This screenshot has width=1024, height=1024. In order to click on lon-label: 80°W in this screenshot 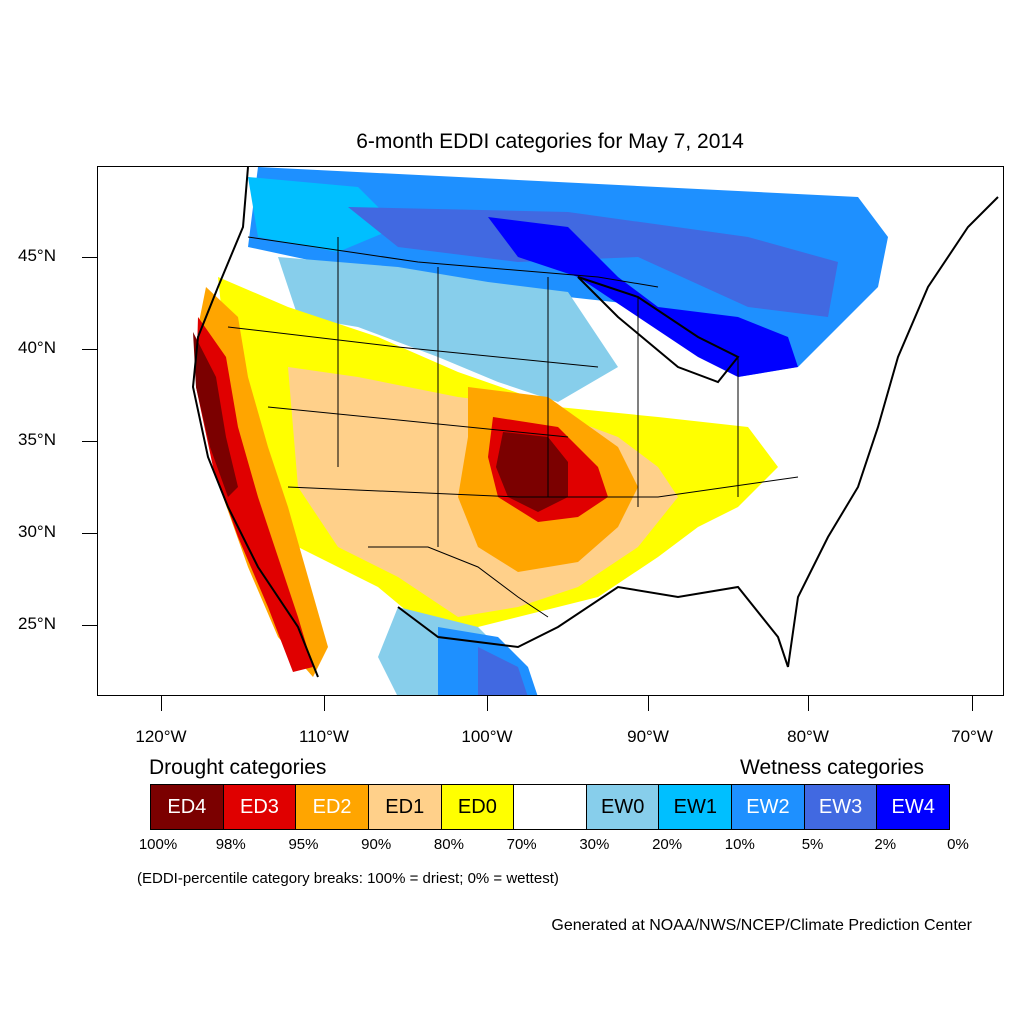, I will do `click(808, 736)`.